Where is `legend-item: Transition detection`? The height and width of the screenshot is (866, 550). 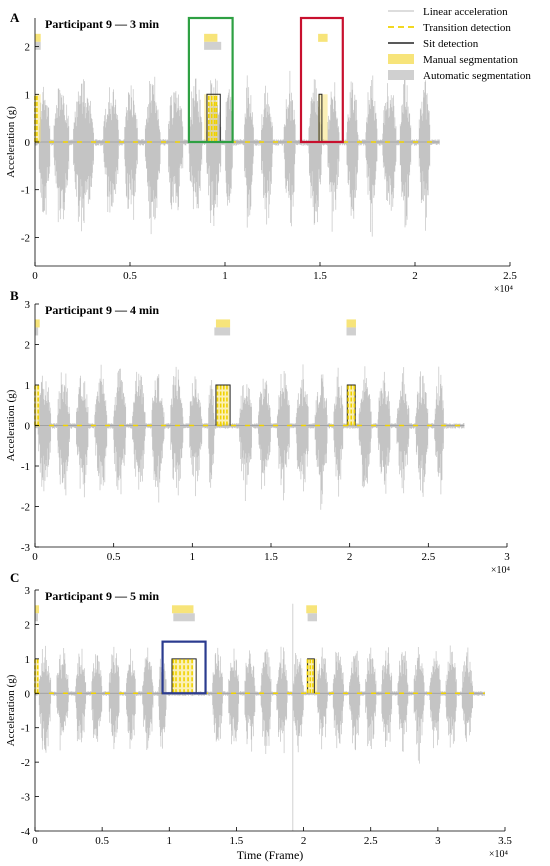
legend-item: Transition detection is located at coordinates (449, 28).